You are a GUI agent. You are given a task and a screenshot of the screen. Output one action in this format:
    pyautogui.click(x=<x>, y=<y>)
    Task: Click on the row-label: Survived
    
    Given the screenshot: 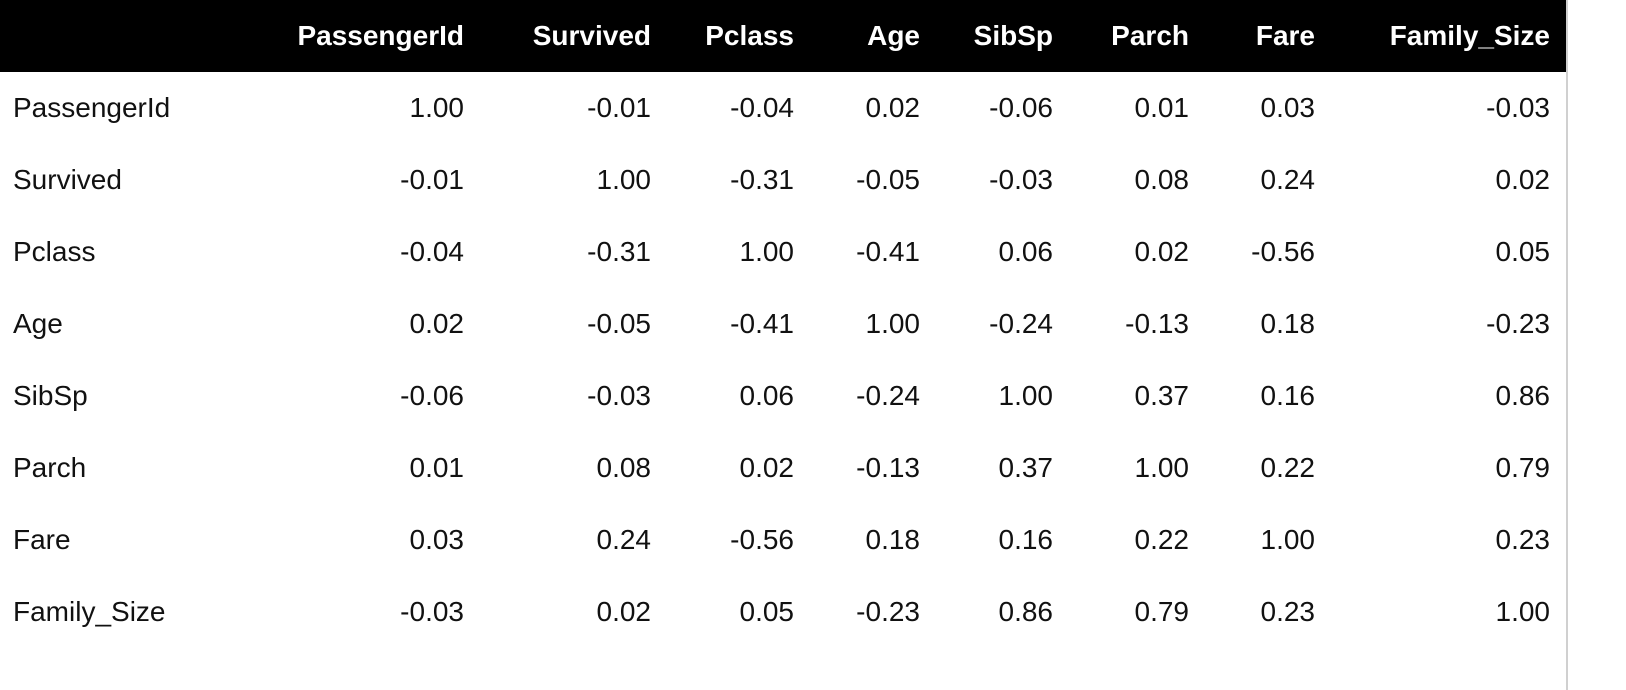 What is the action you would take?
    pyautogui.click(x=67, y=179)
    